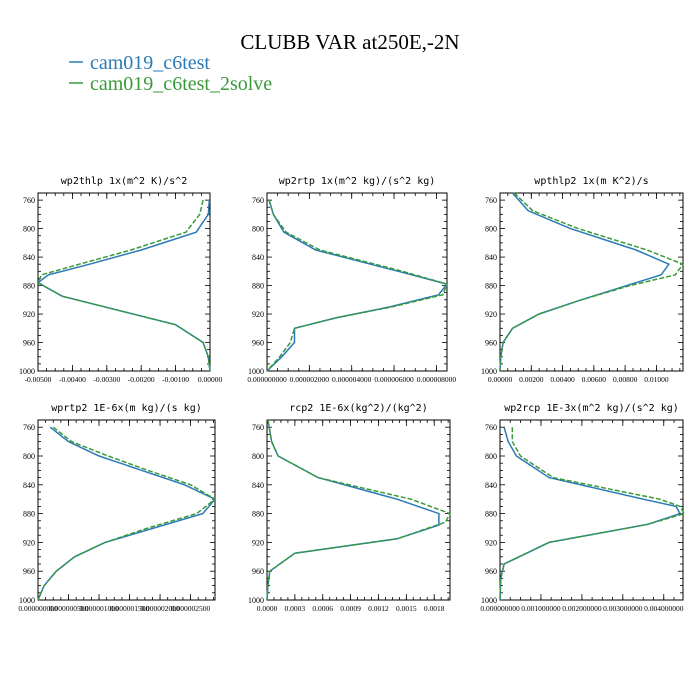 The height and width of the screenshot is (700, 700). I want to click on x-tick-label: 0.00800, so click(625, 379).